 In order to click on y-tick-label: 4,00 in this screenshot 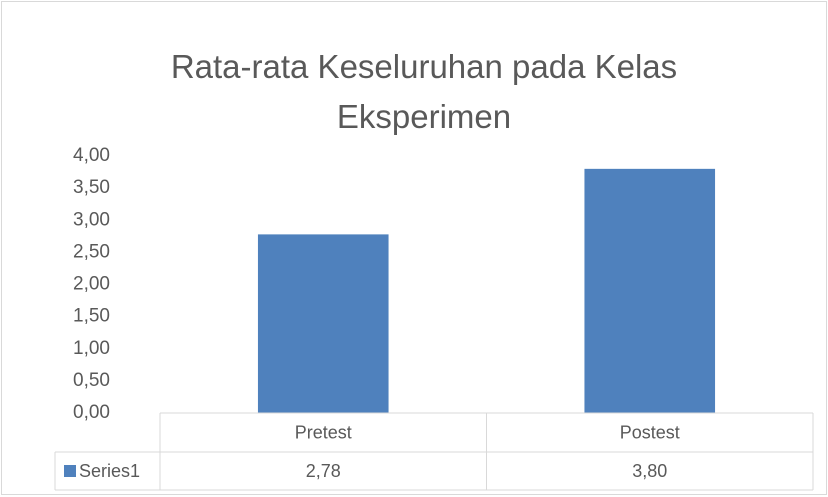, I will do `click(91, 155)`.